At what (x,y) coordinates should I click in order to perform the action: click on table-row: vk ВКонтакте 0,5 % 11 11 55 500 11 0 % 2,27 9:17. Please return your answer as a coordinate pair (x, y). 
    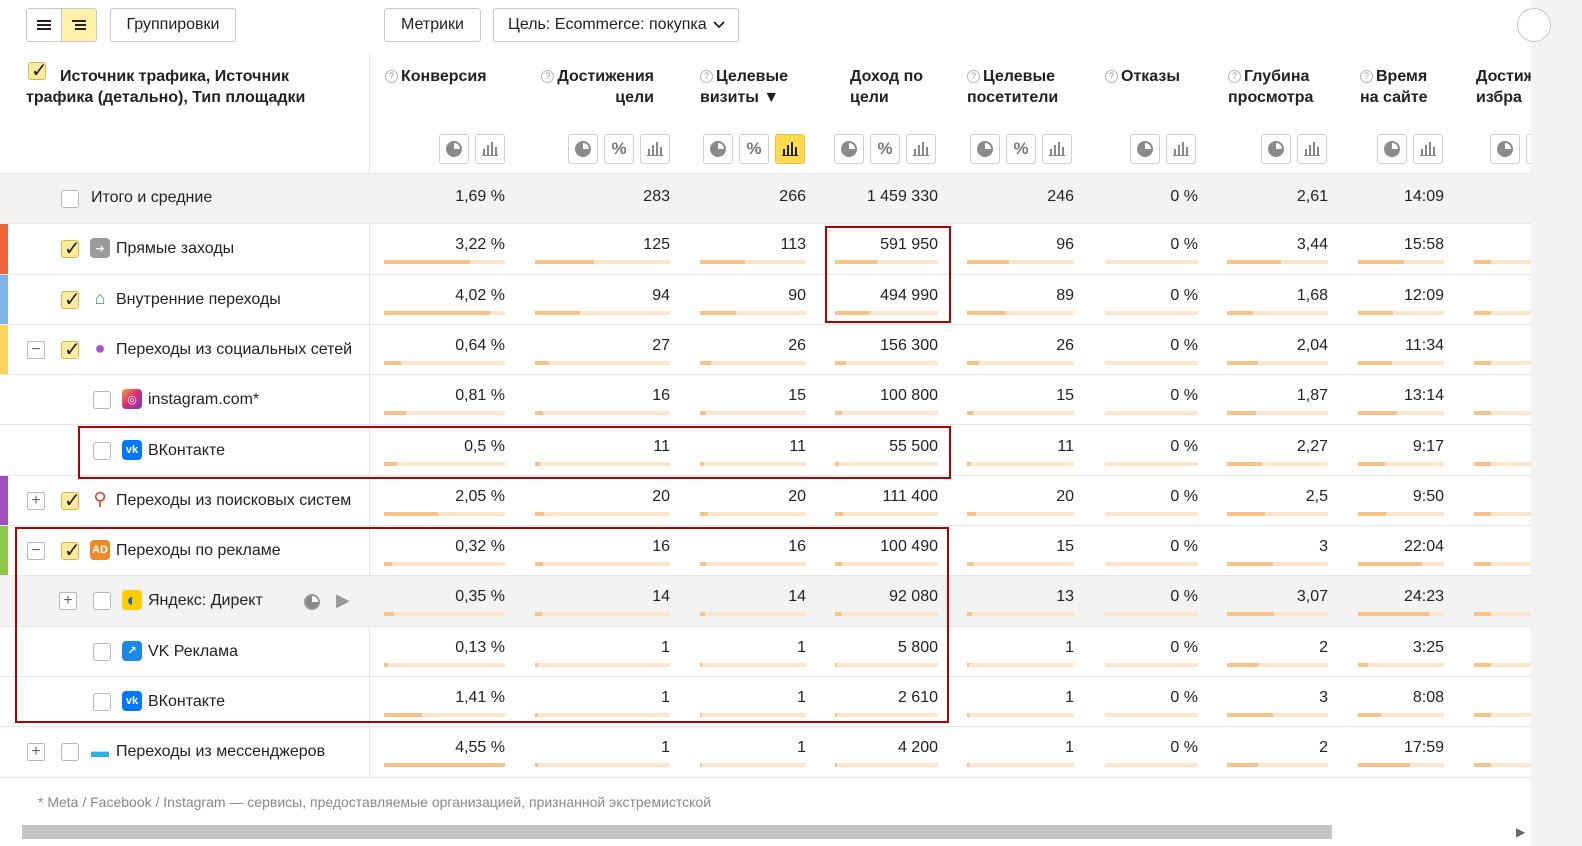
    Looking at the image, I should click on (765, 451).